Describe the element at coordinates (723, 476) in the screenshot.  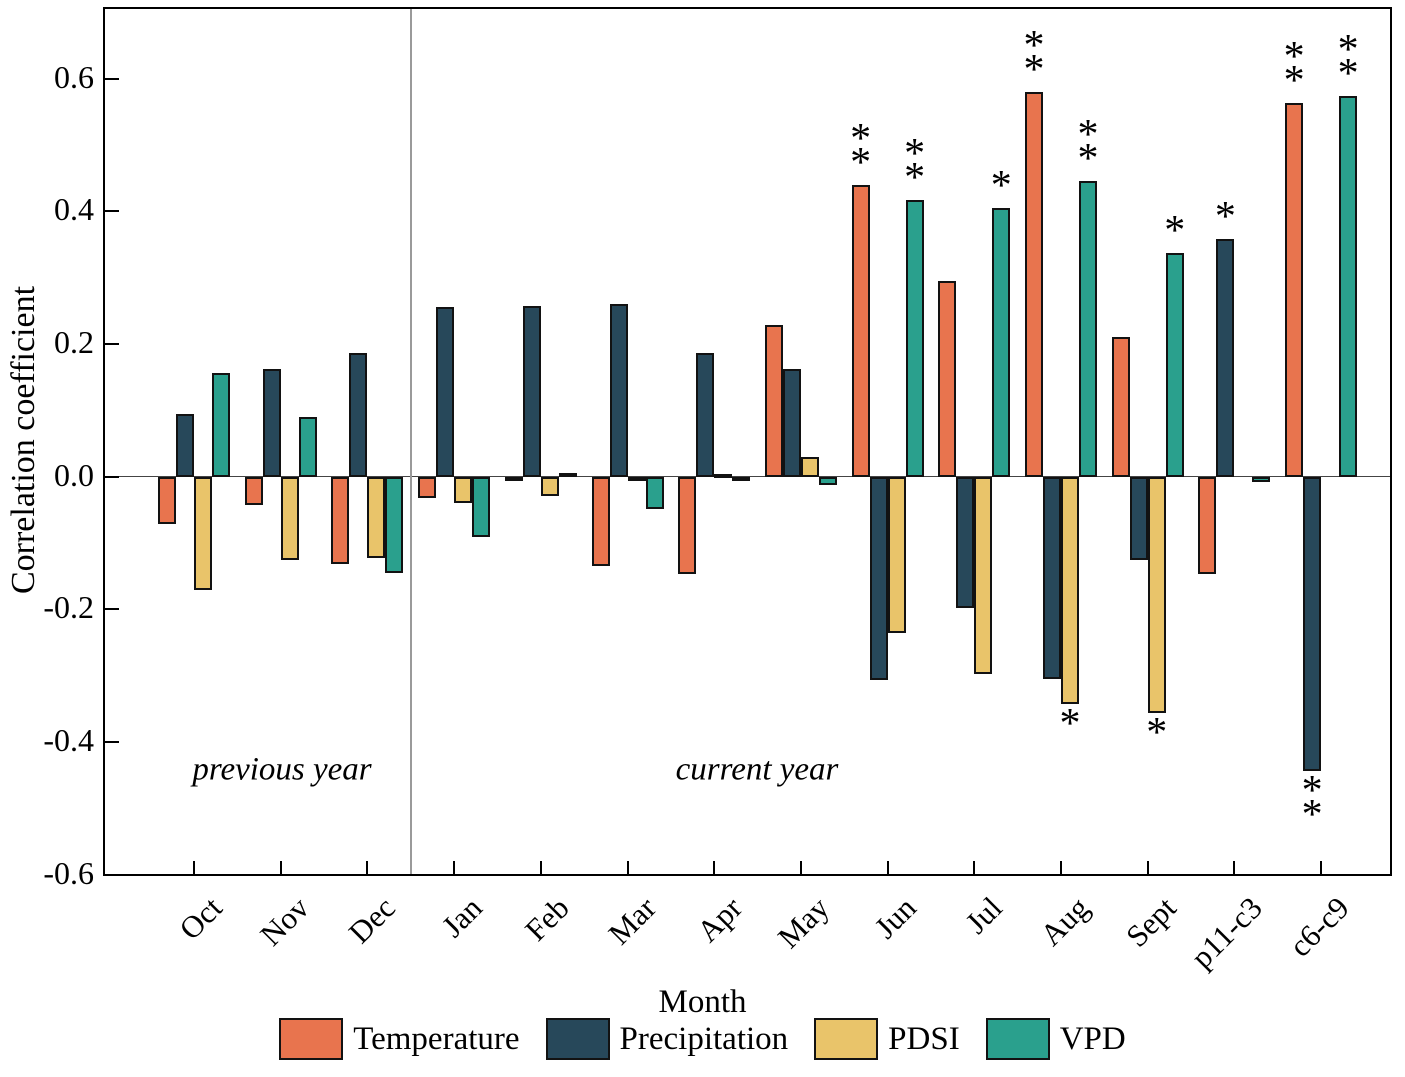
I see `bar-pdsi-apr` at that location.